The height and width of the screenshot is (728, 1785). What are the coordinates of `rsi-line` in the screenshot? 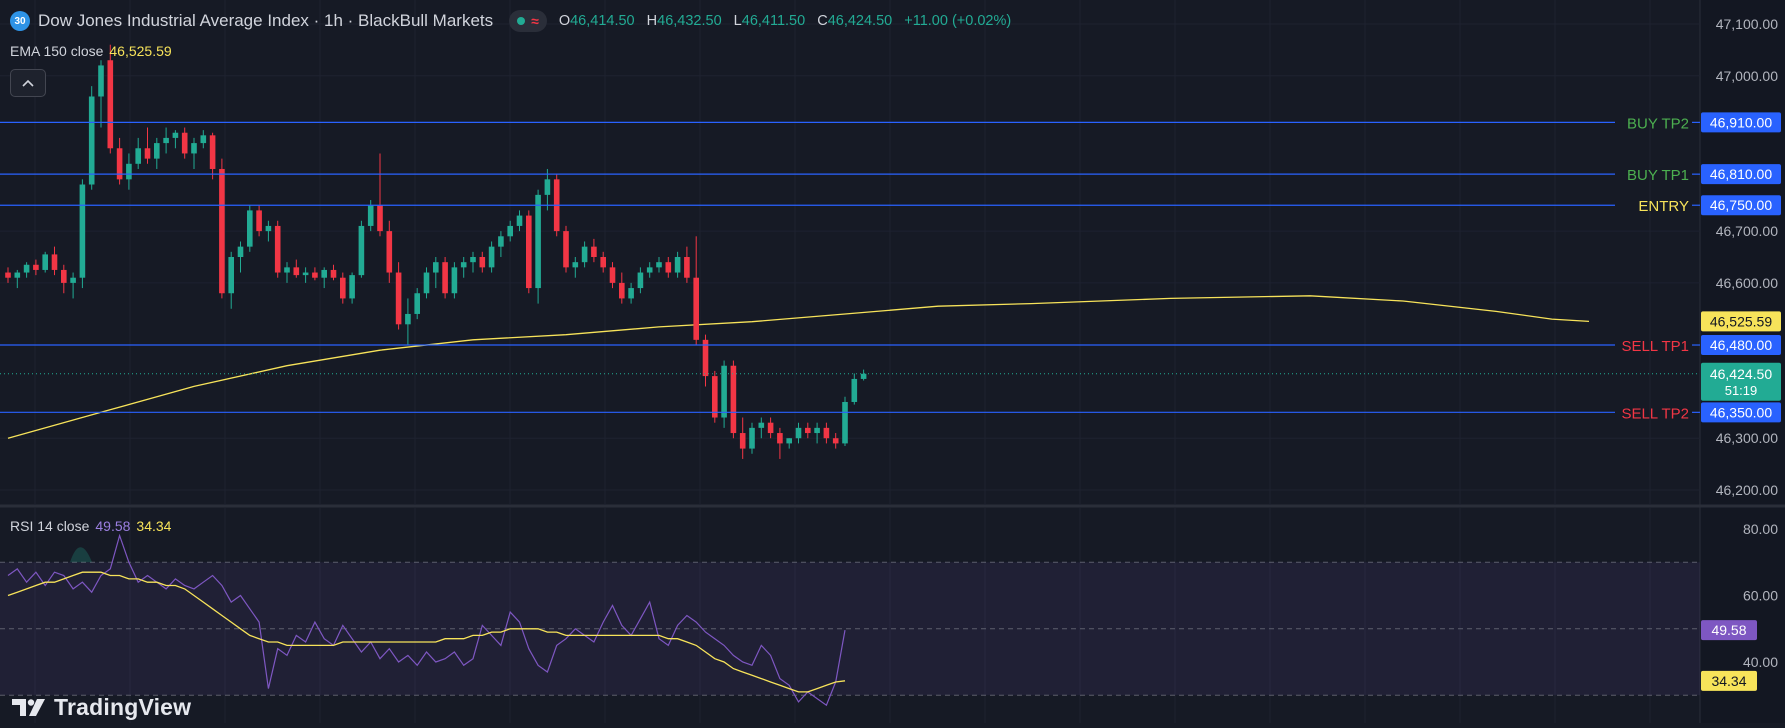 It's located at (426, 620).